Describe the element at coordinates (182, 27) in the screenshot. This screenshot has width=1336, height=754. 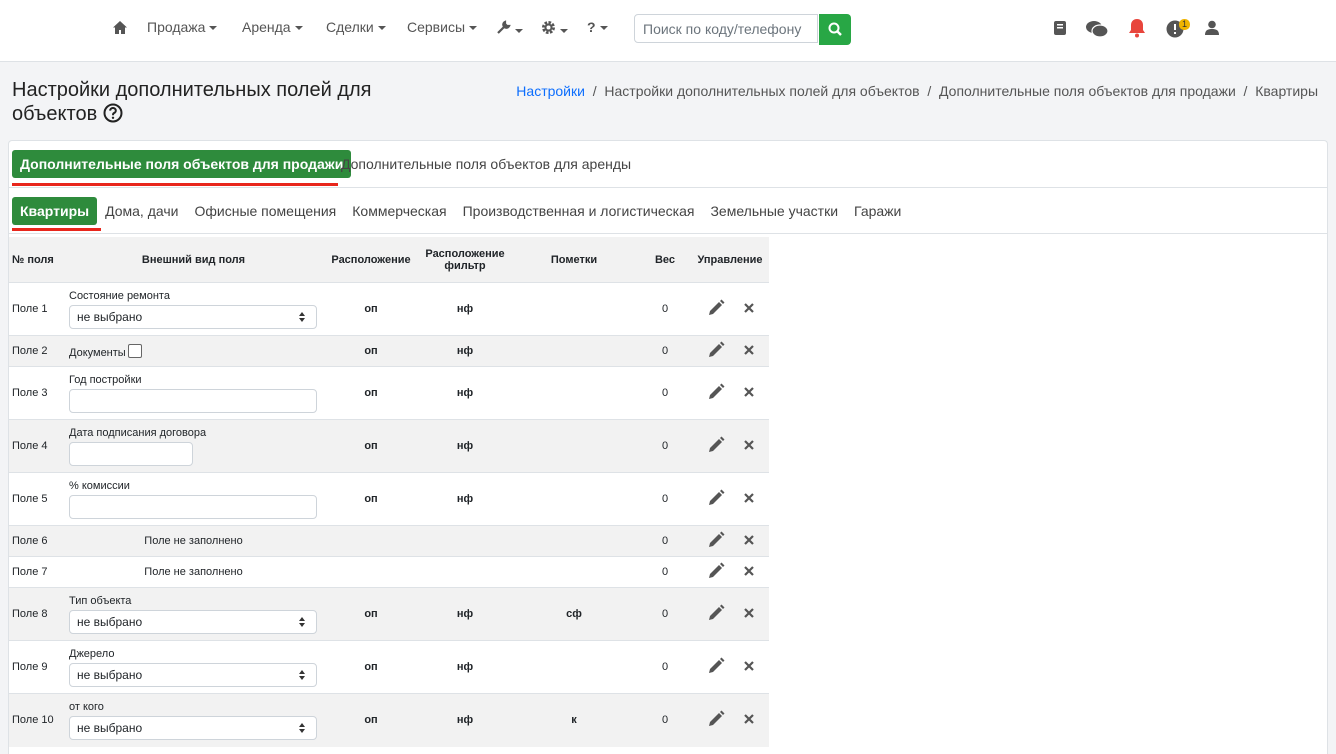
I see `nav-item: Продажа` at that location.